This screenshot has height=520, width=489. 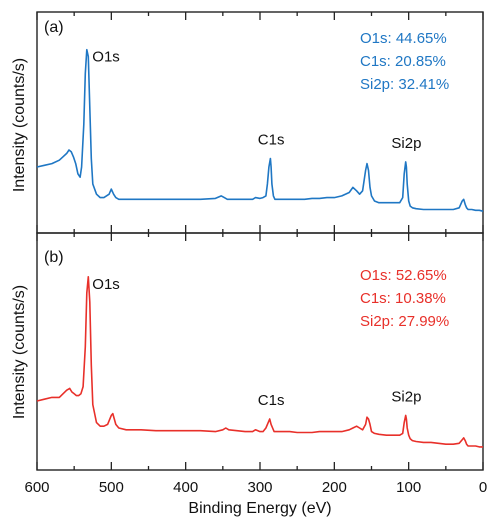 What do you see at coordinates (334, 487) in the screenshot?
I see `x-tick-label-200: 200` at bounding box center [334, 487].